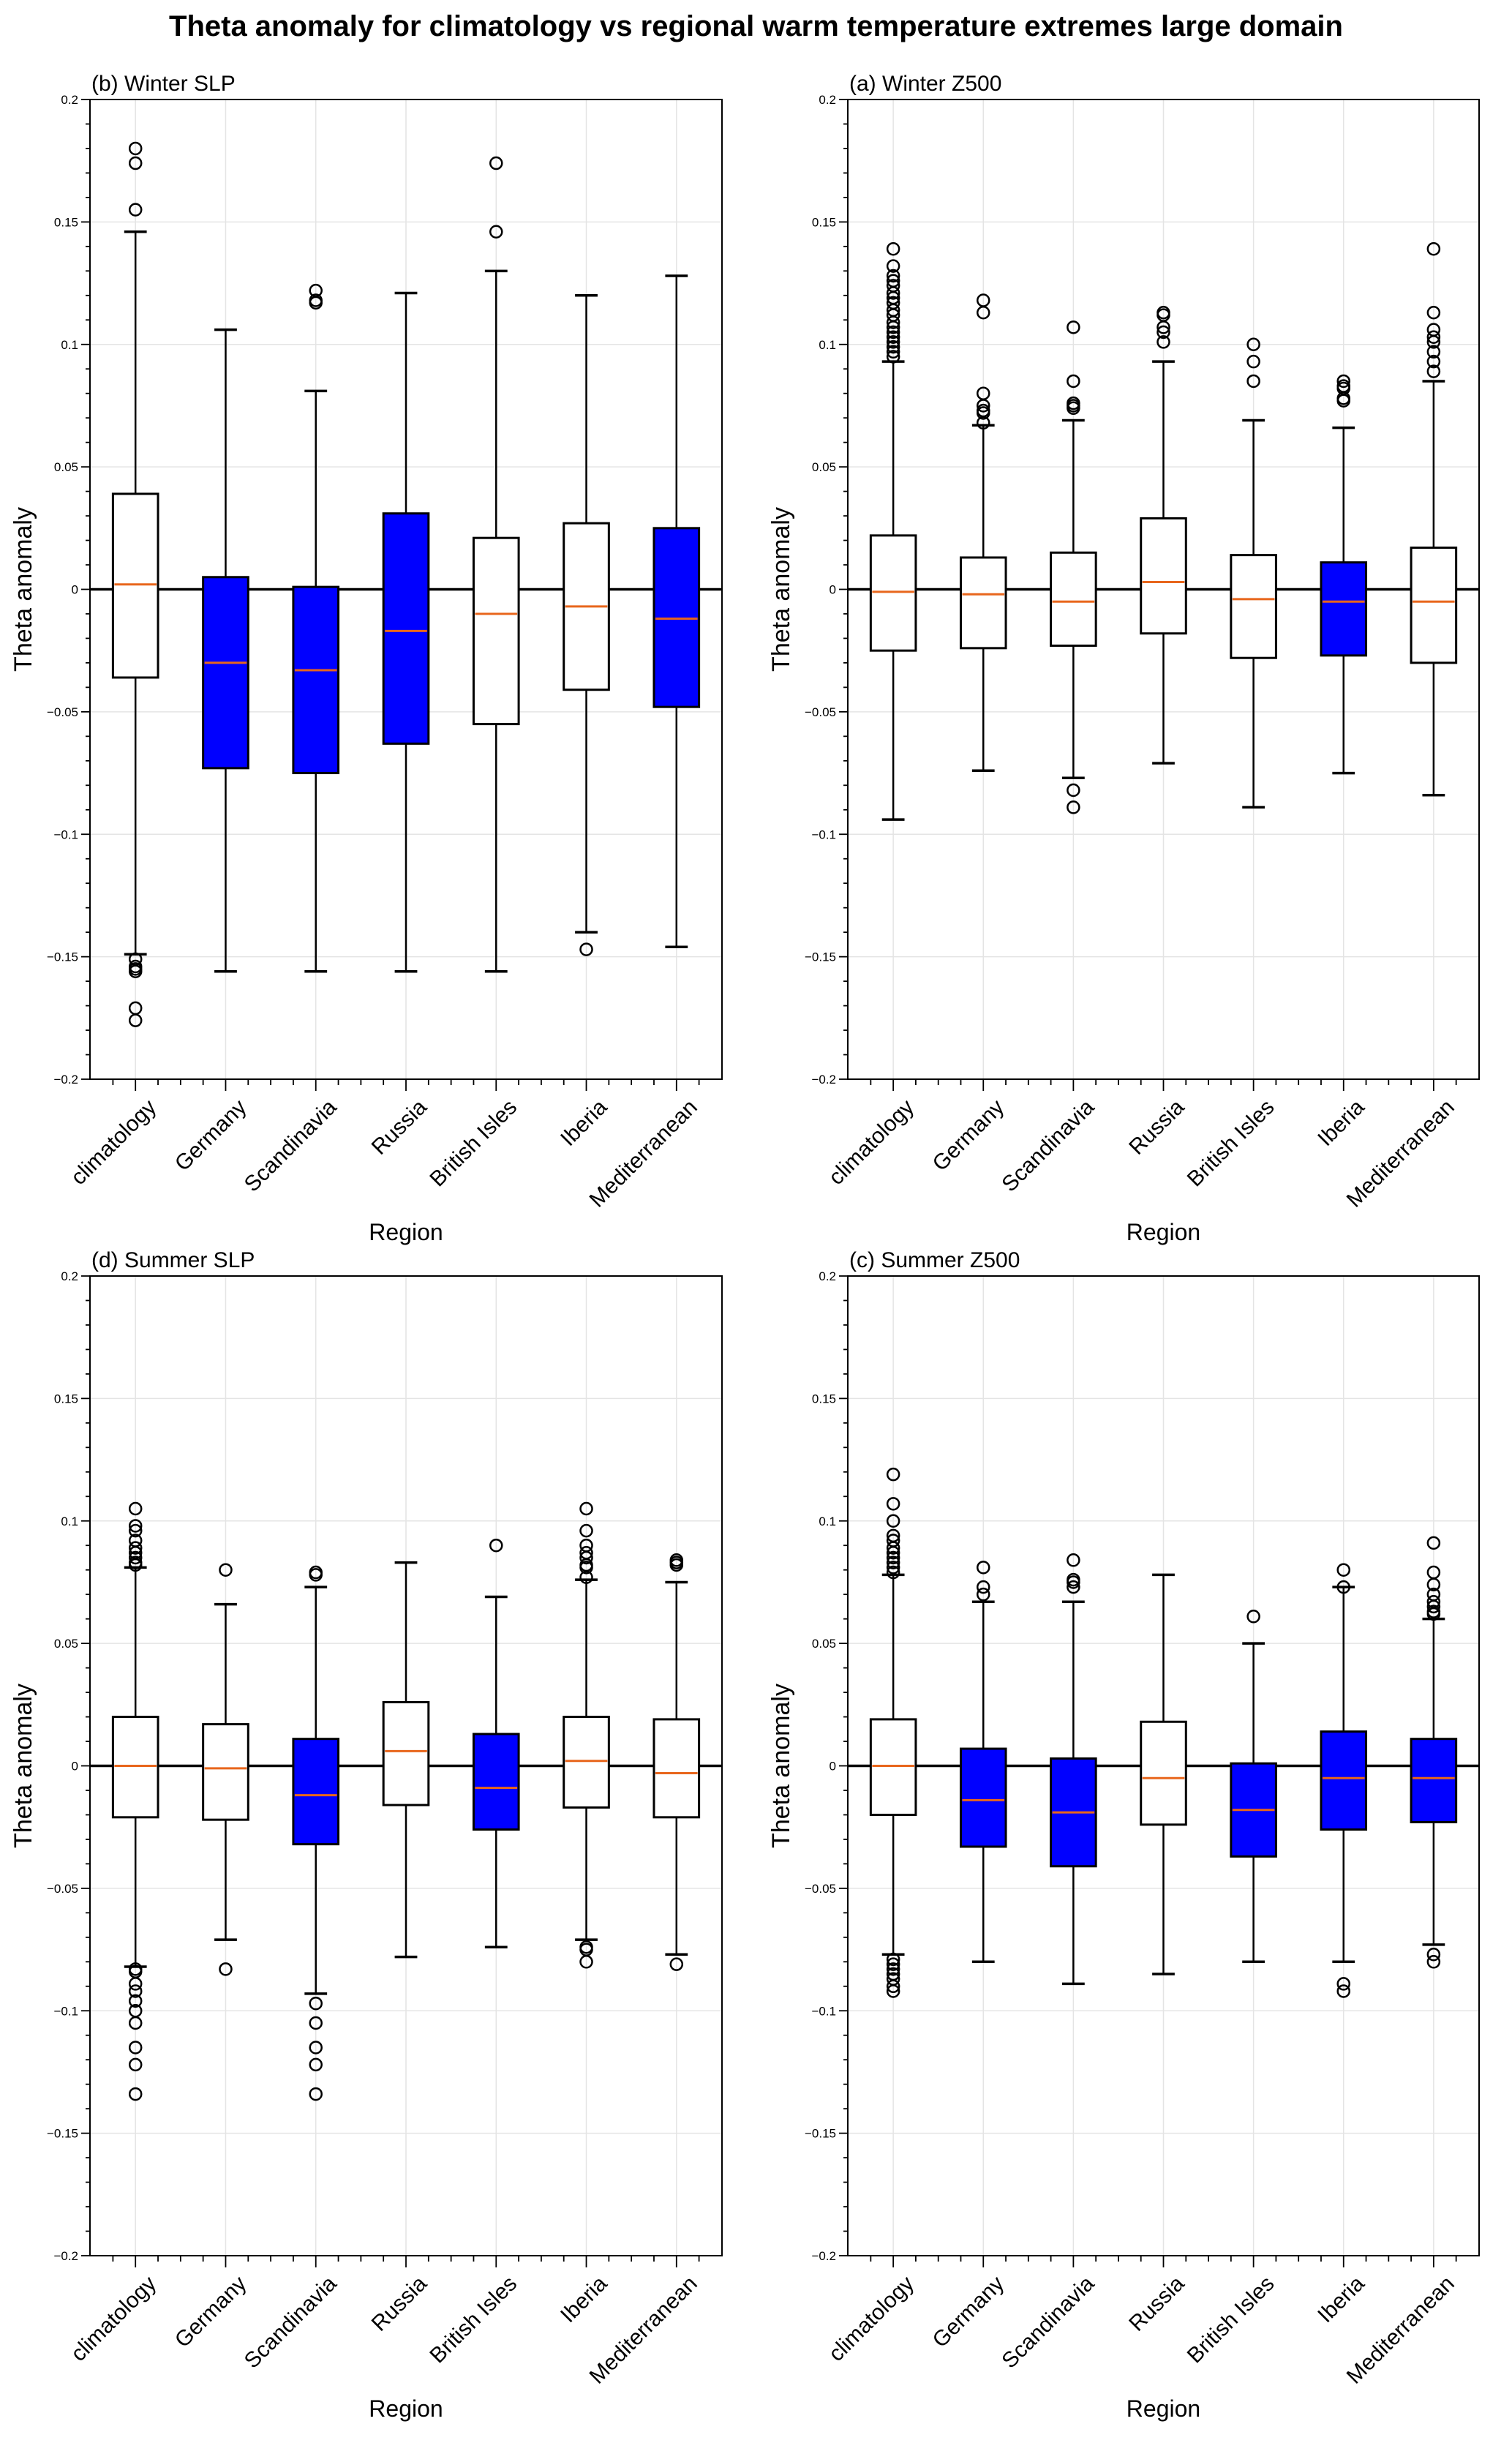 The height and width of the screenshot is (2443, 1512). I want to click on y-tick-label: 0.1, so click(69, 1521).